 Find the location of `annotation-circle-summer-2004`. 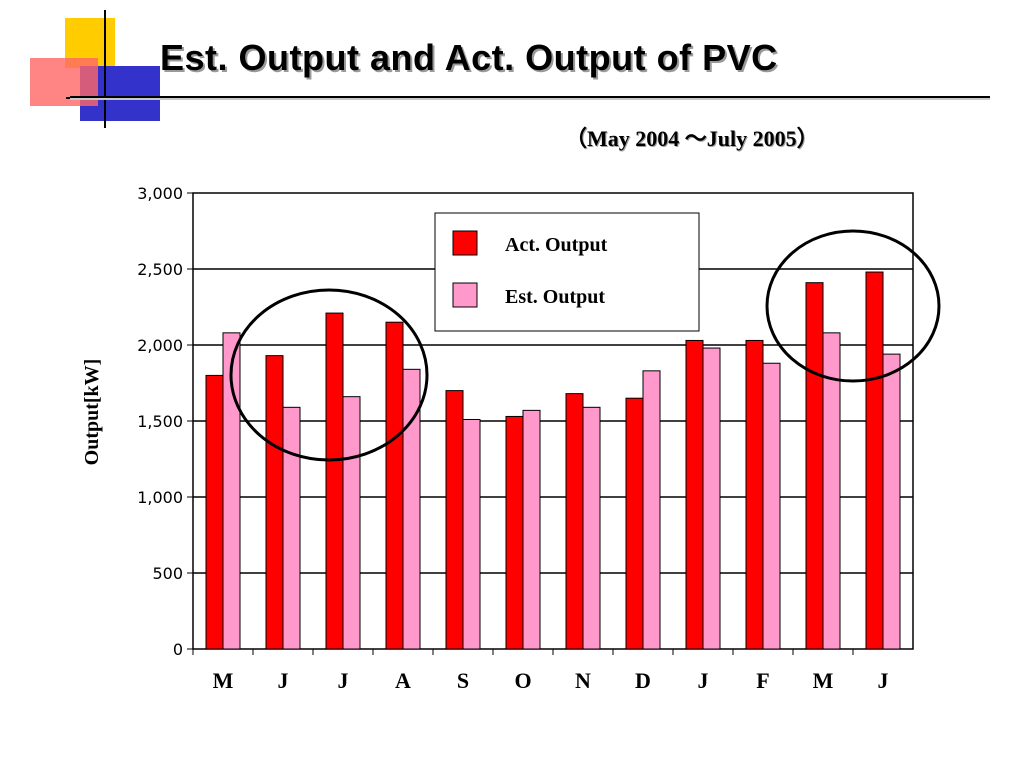

annotation-circle-summer-2004 is located at coordinates (329, 375).